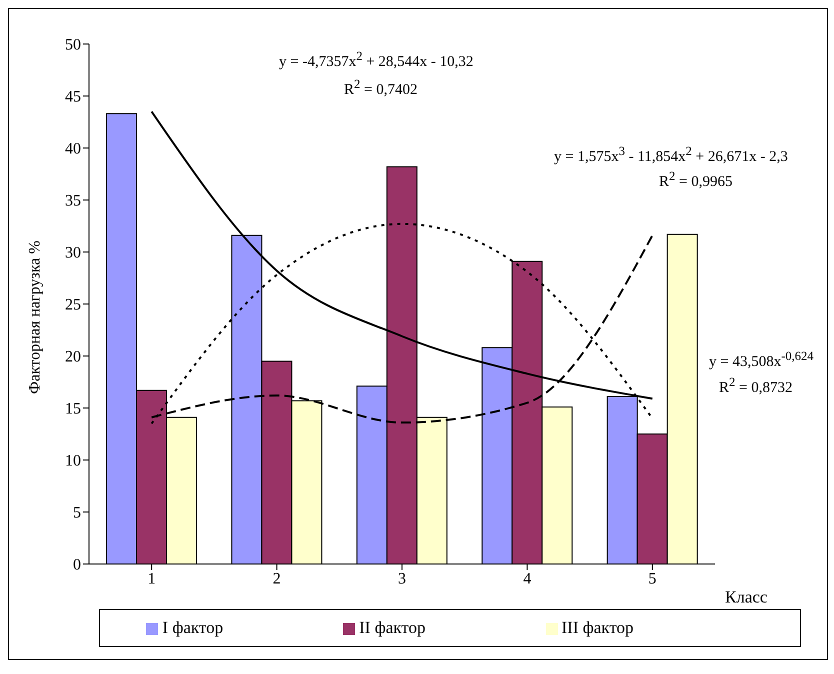 This screenshot has width=834, height=674. I want to click on x-tick-label: 2, so click(276, 579).